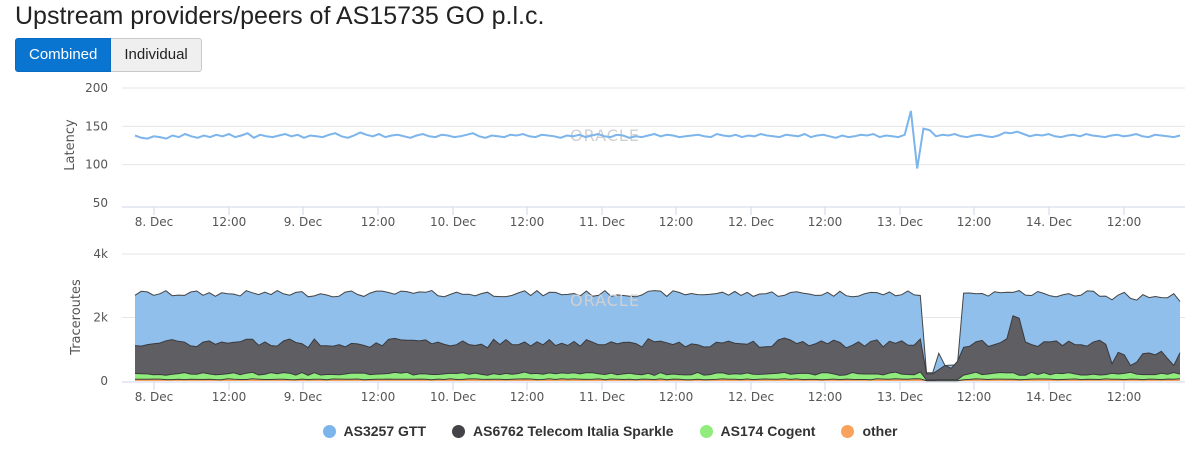 The height and width of the screenshot is (462, 1200). What do you see at coordinates (100, 203) in the screenshot?
I see `latency-y-tick: 50` at bounding box center [100, 203].